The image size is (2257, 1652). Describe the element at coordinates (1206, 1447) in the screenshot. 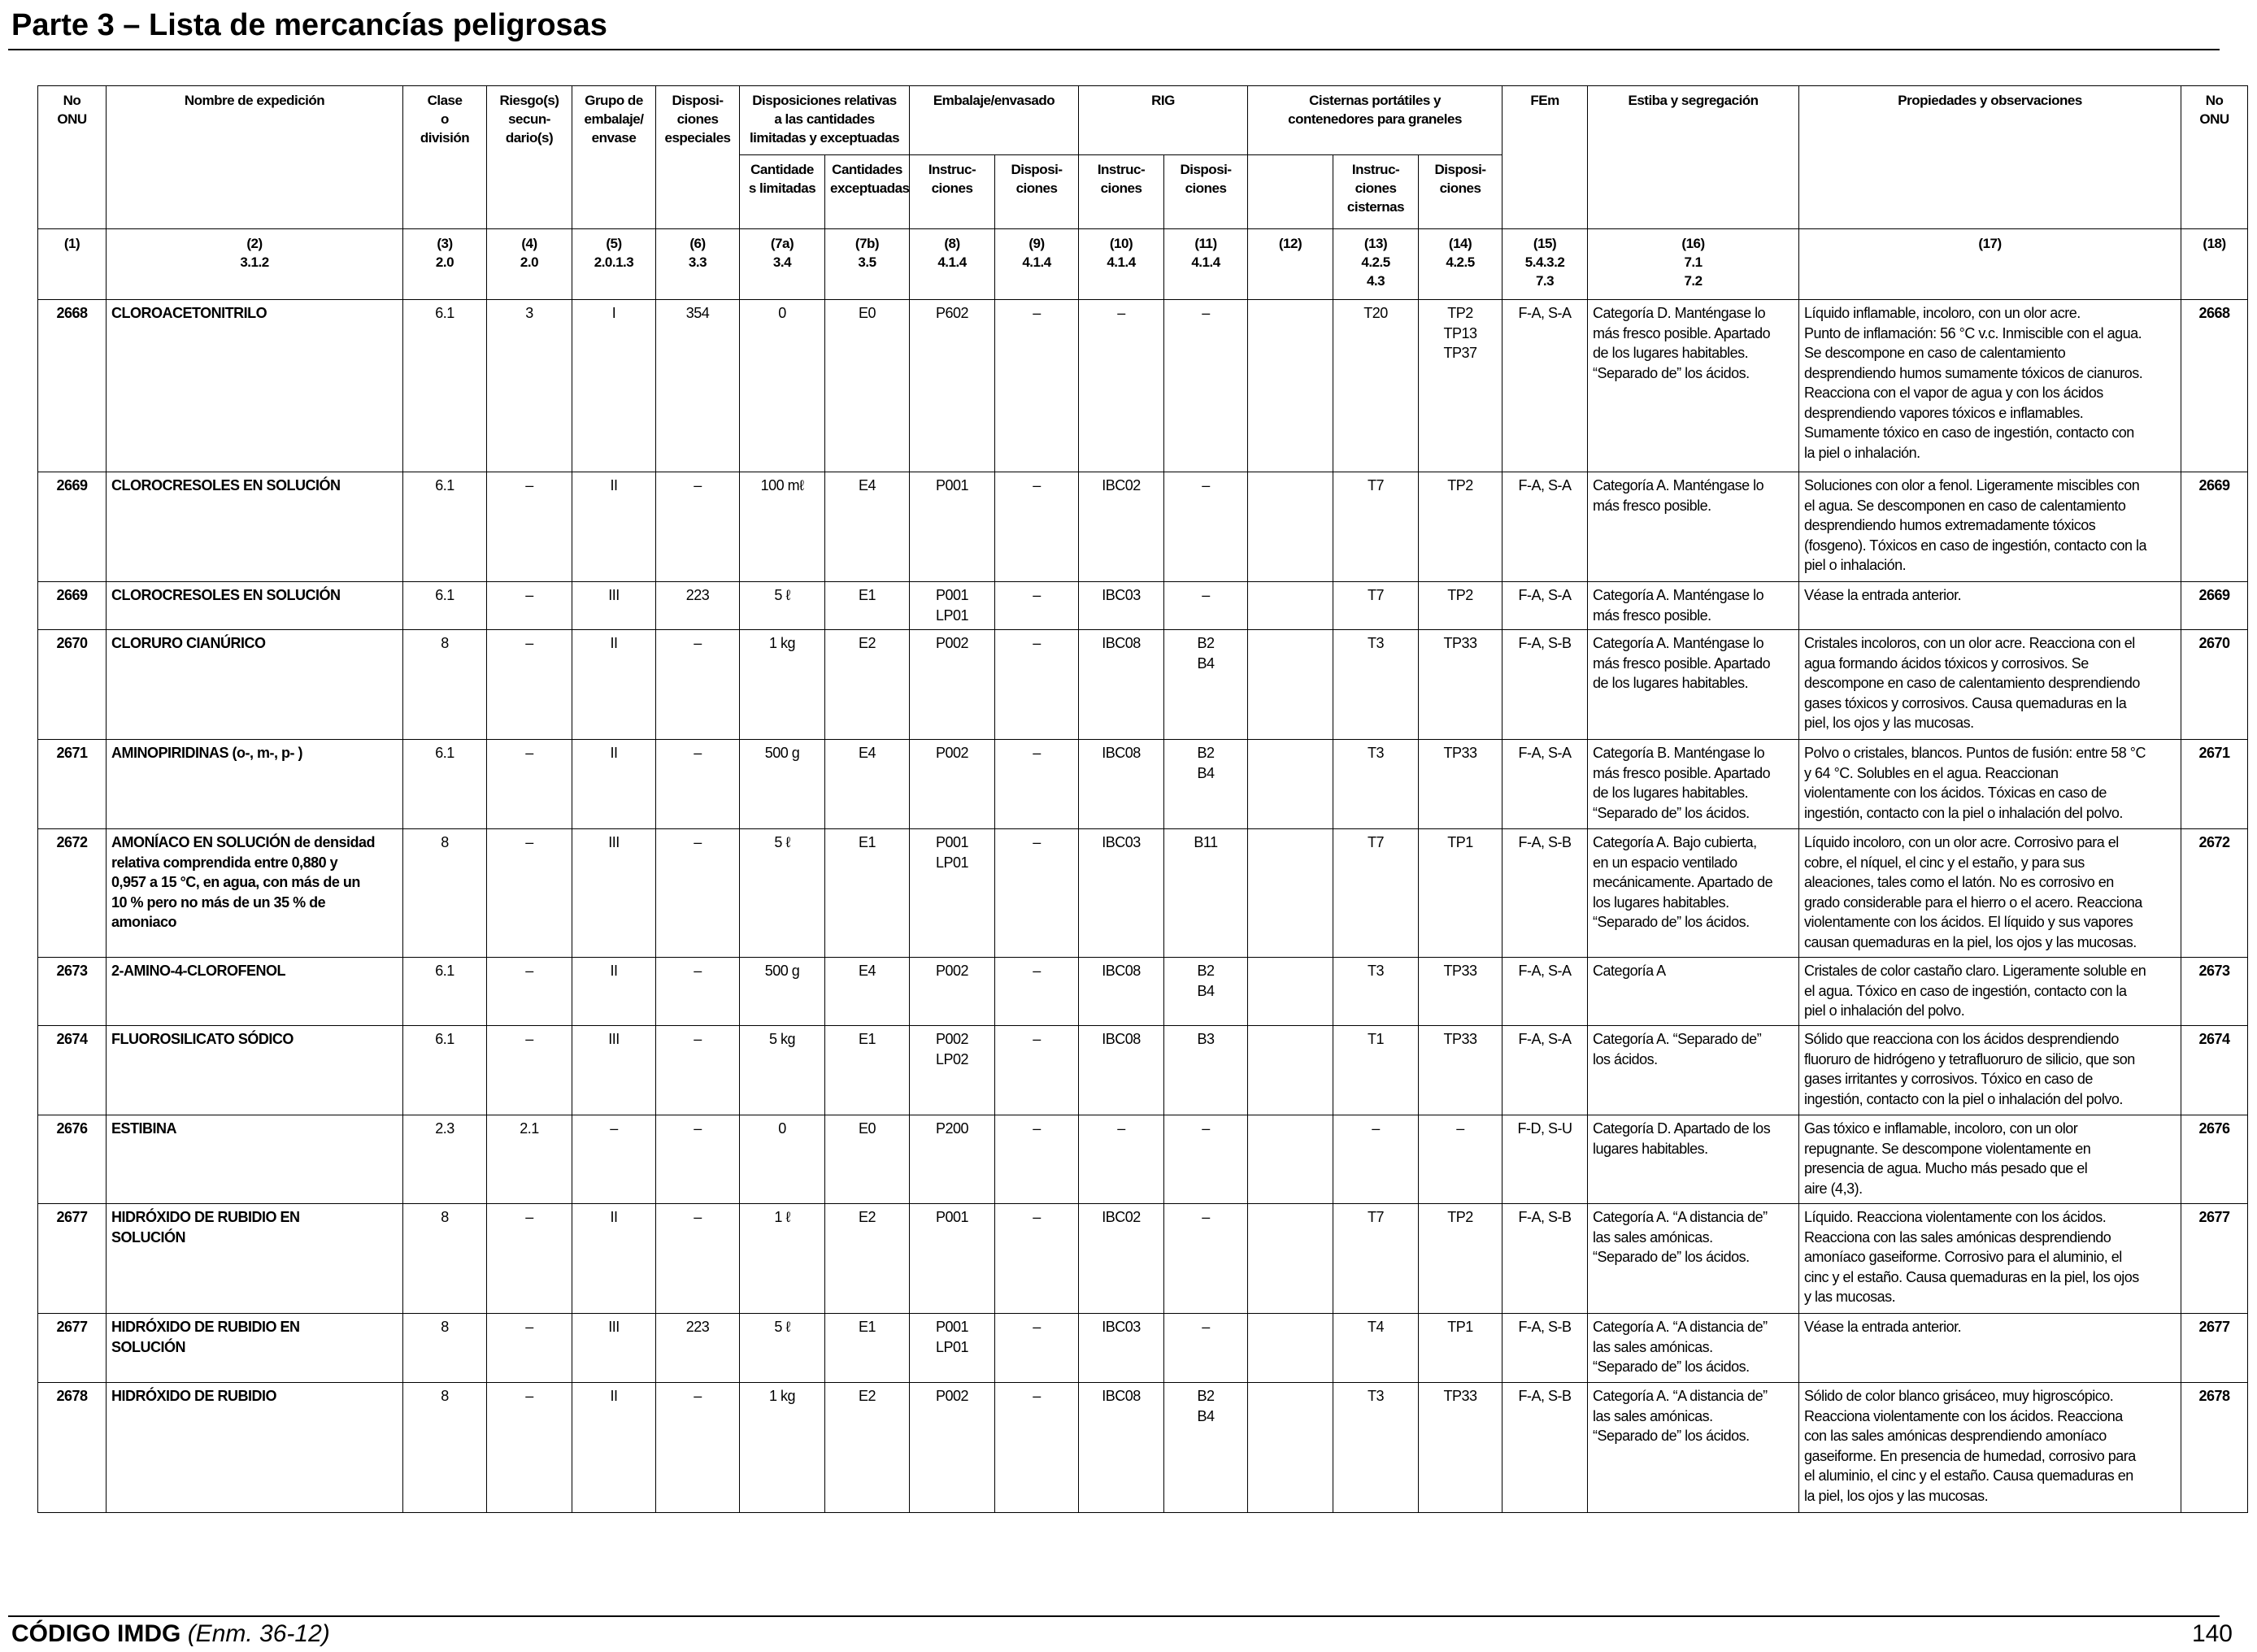

I see `cell: B2 B4` at that location.